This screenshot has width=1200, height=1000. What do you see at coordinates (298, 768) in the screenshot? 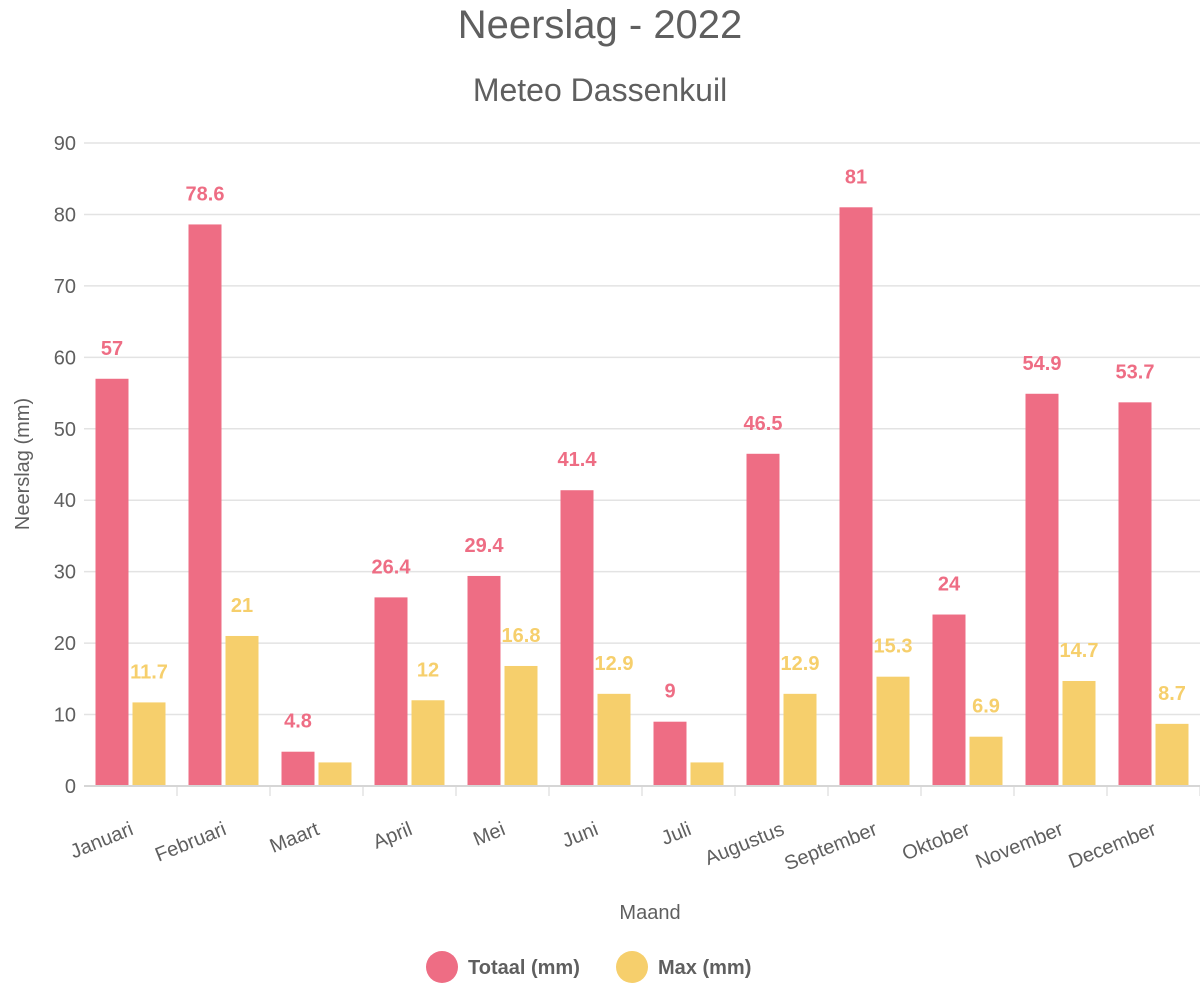
I see `bar-totaal-maart` at bounding box center [298, 768].